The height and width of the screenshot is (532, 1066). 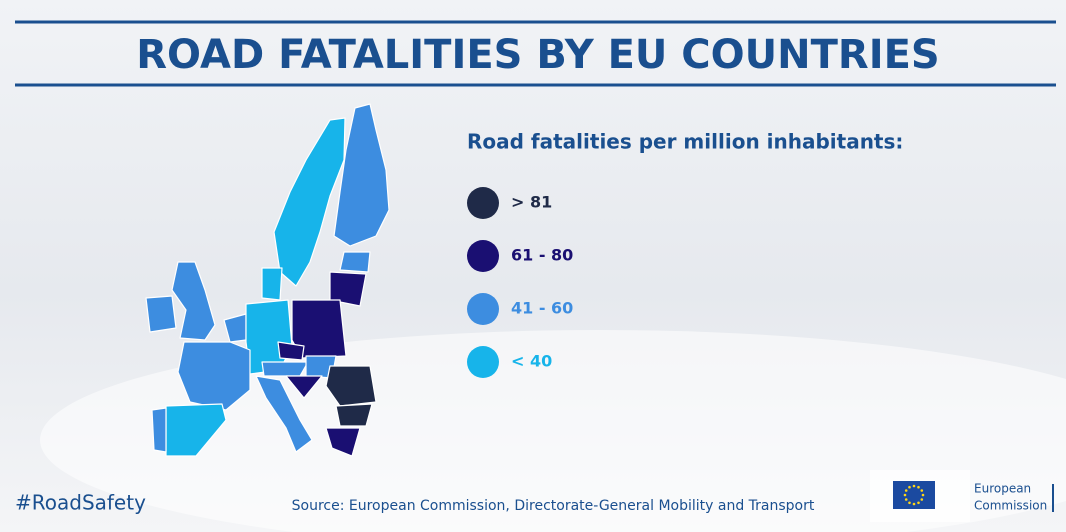 What do you see at coordinates (80, 503) in the screenshot?
I see `hashtag: #RoadSafety` at bounding box center [80, 503].